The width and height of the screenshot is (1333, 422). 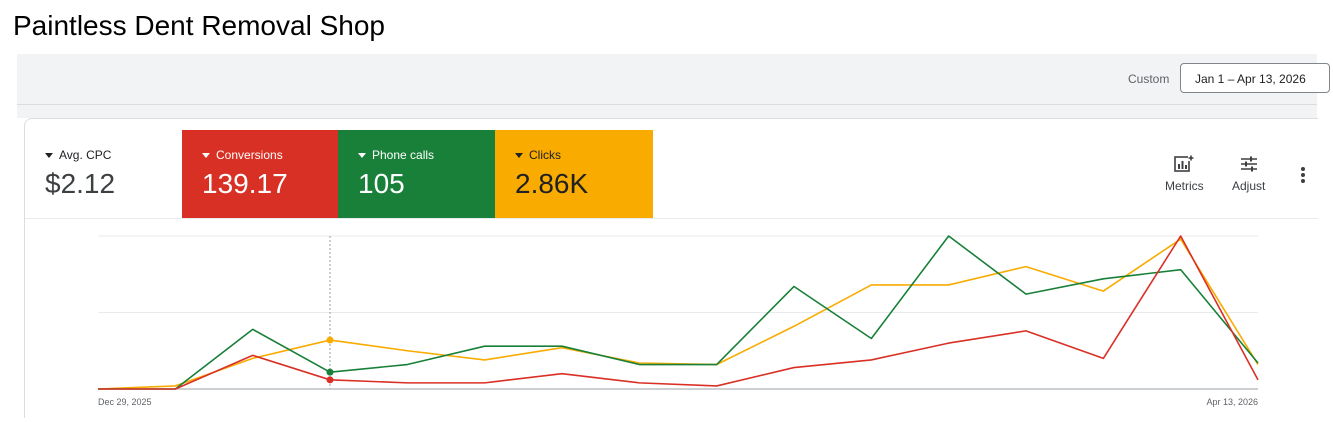 I want to click on date-toolbar: Custom Jan 1 – Apr 13, 2026, so click(x=673, y=79).